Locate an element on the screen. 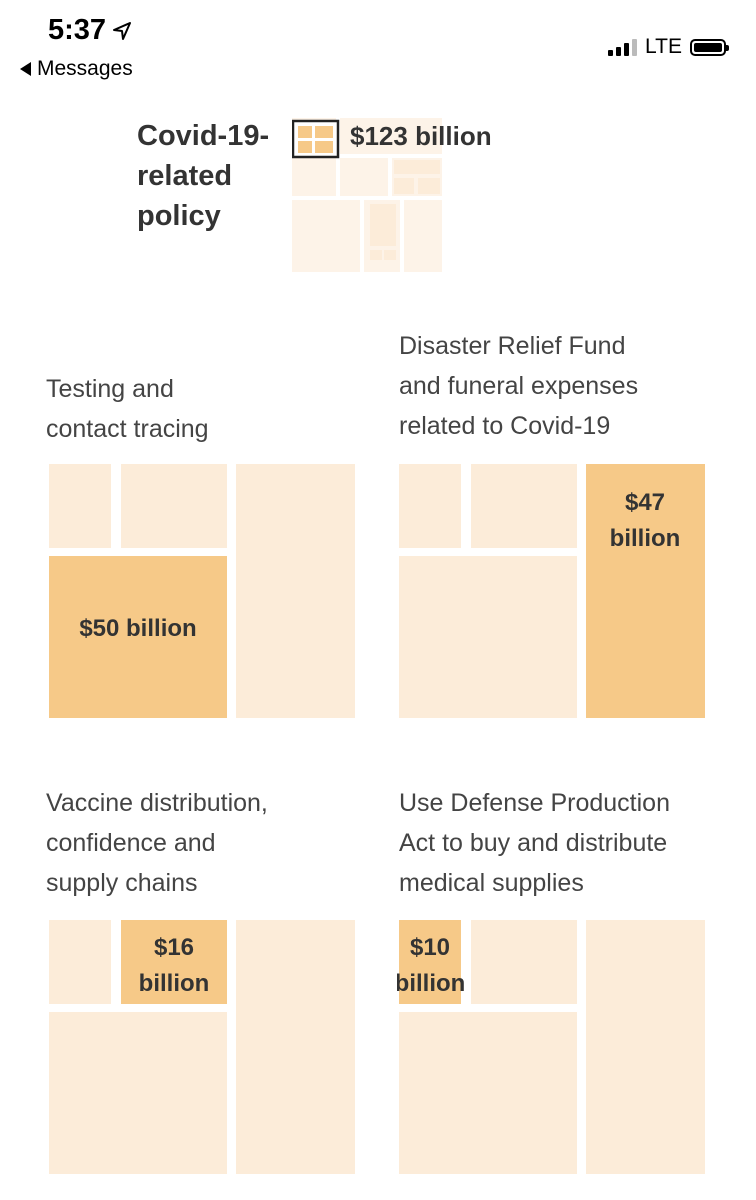  panel-label-line: Testing and is located at coordinates (110, 389).